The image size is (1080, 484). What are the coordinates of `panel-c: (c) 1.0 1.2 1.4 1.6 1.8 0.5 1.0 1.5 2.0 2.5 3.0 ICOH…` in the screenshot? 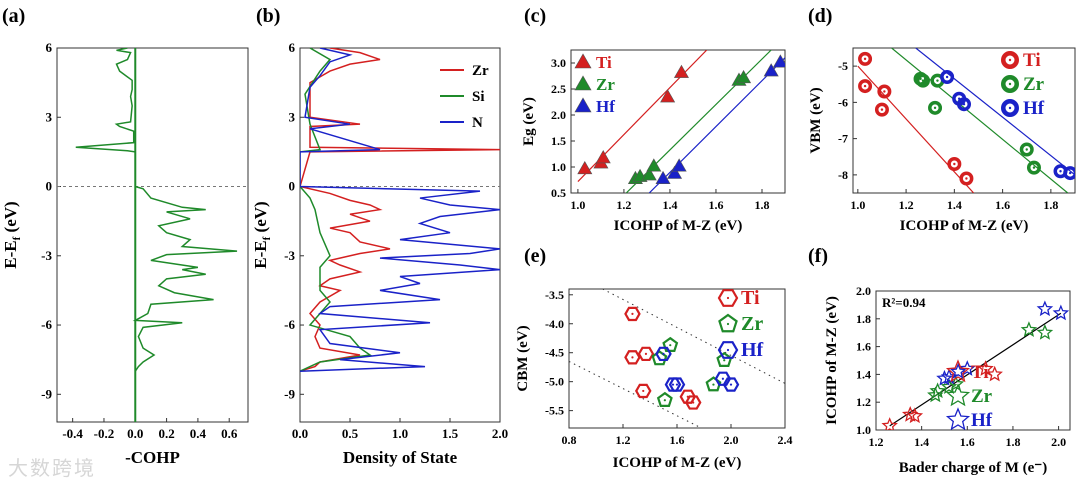 It's located at (653, 119).